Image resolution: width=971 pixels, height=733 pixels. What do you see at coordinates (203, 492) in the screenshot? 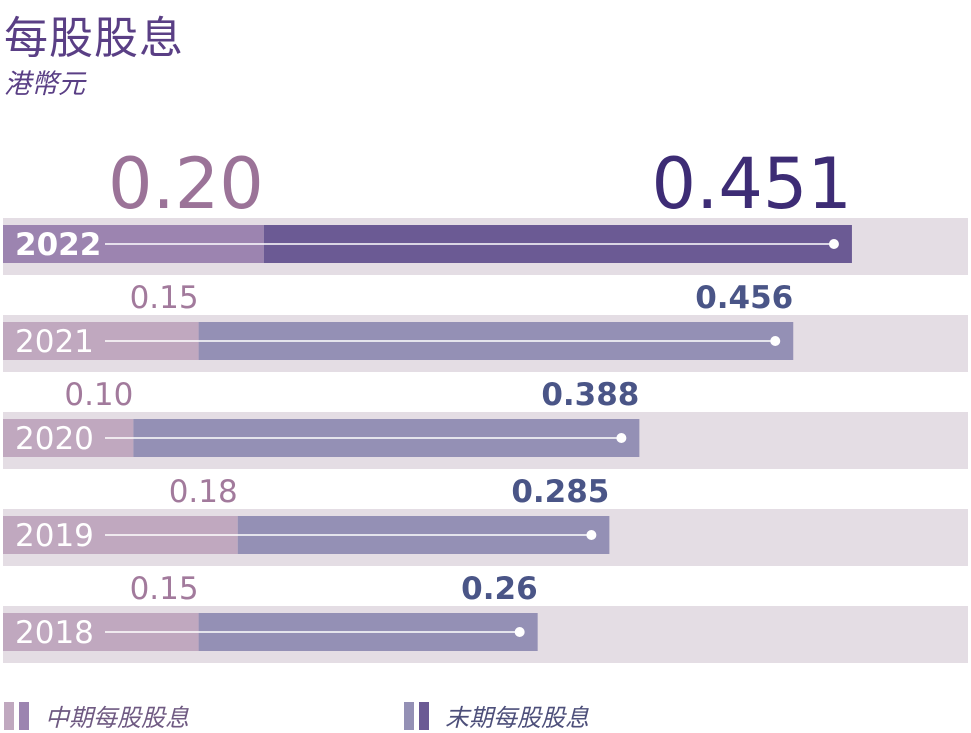
I see `value-label-interim-2019: 0.18` at bounding box center [203, 492].